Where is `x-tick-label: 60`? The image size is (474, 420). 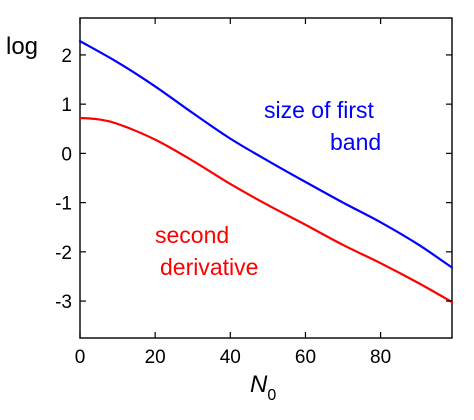 x-tick-label: 60 is located at coordinates (305, 357).